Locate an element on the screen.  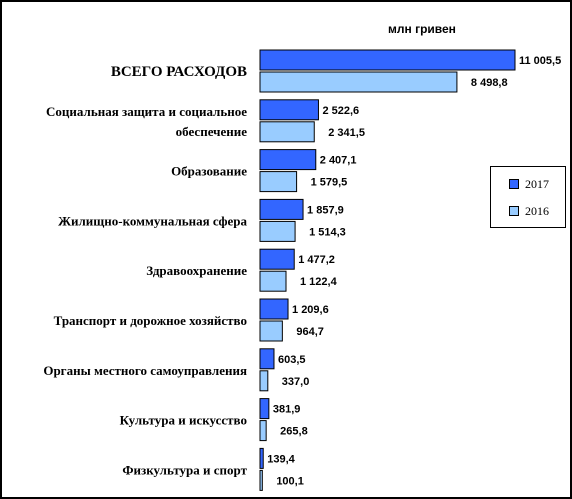
data-label-2017-cat-3: 1 857,9 is located at coordinates (325, 210).